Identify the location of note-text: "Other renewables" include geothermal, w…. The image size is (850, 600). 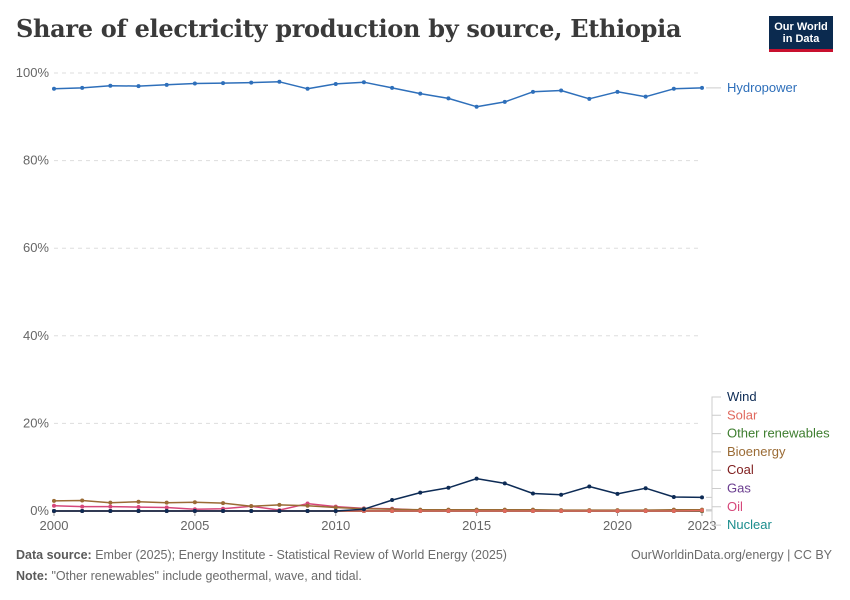
(206, 576).